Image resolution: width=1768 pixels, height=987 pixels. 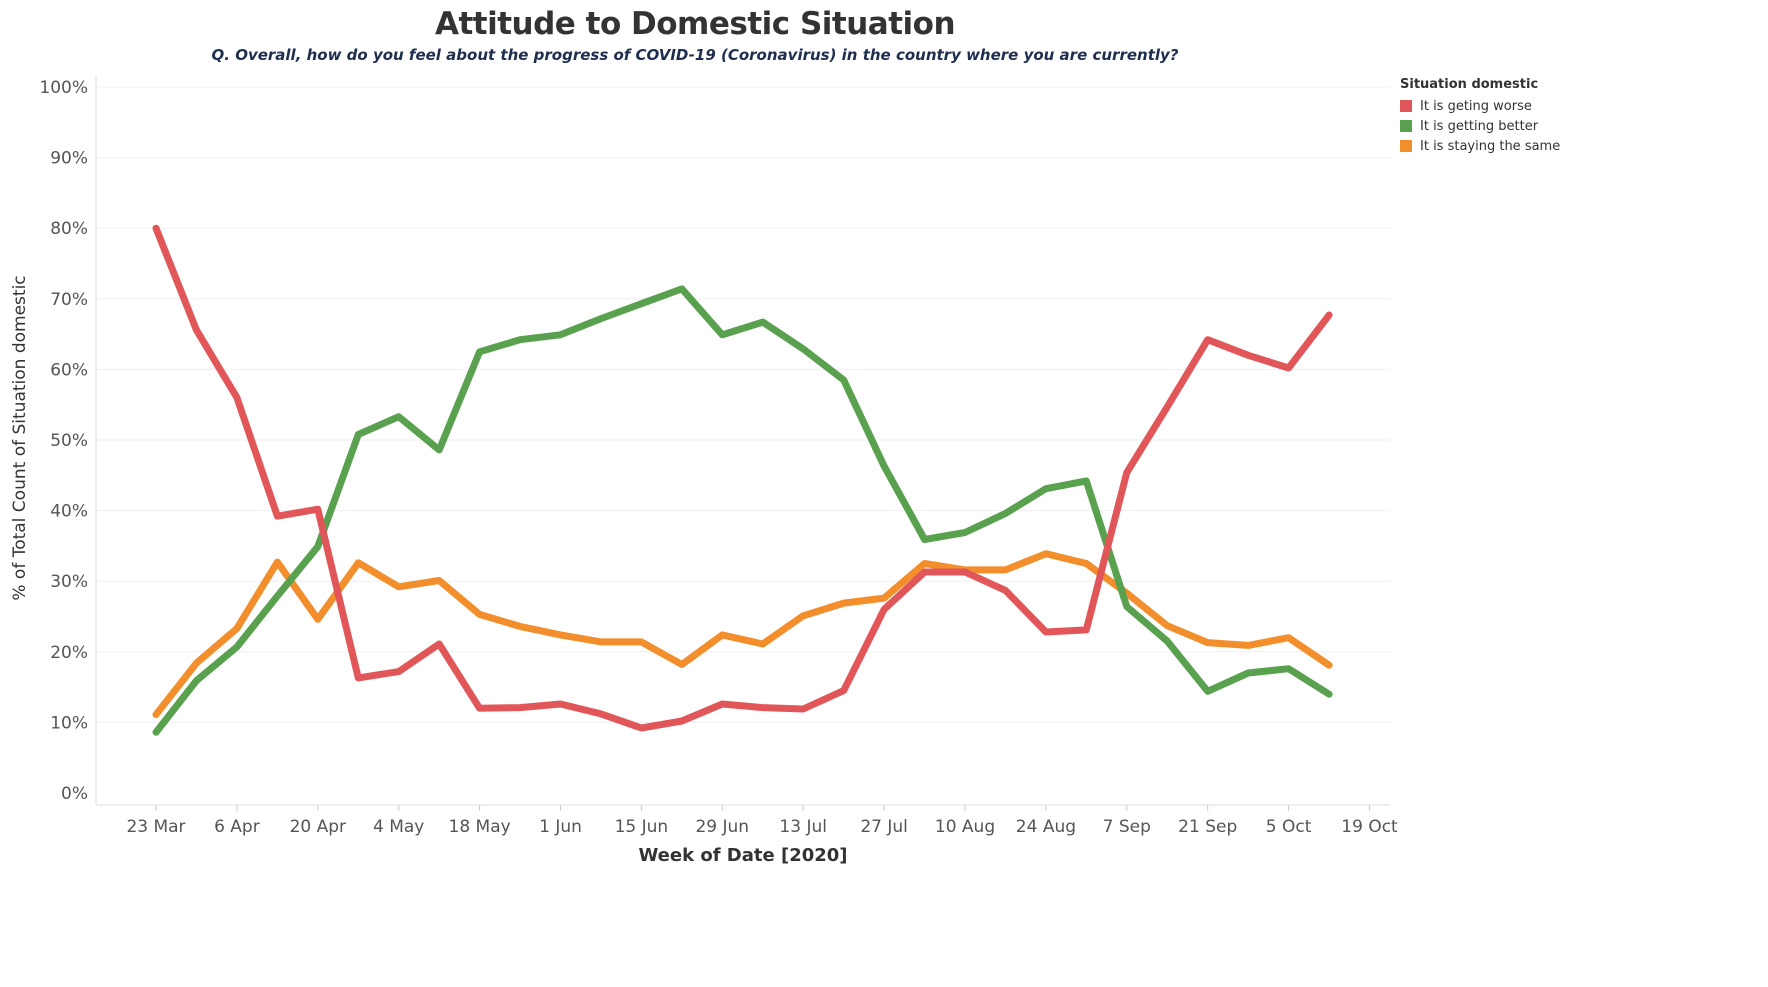 What do you see at coordinates (1469, 84) in the screenshot?
I see `legend-title: Situation domestic` at bounding box center [1469, 84].